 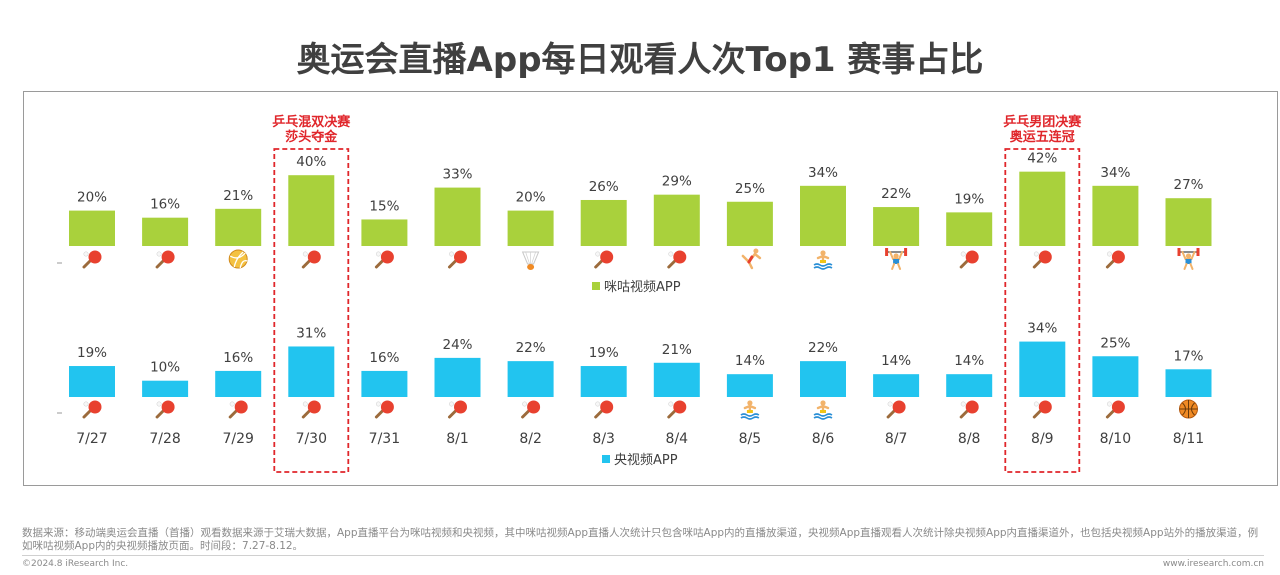 I want to click on highlight-annotation: 莎头夺金, so click(x=311, y=137).